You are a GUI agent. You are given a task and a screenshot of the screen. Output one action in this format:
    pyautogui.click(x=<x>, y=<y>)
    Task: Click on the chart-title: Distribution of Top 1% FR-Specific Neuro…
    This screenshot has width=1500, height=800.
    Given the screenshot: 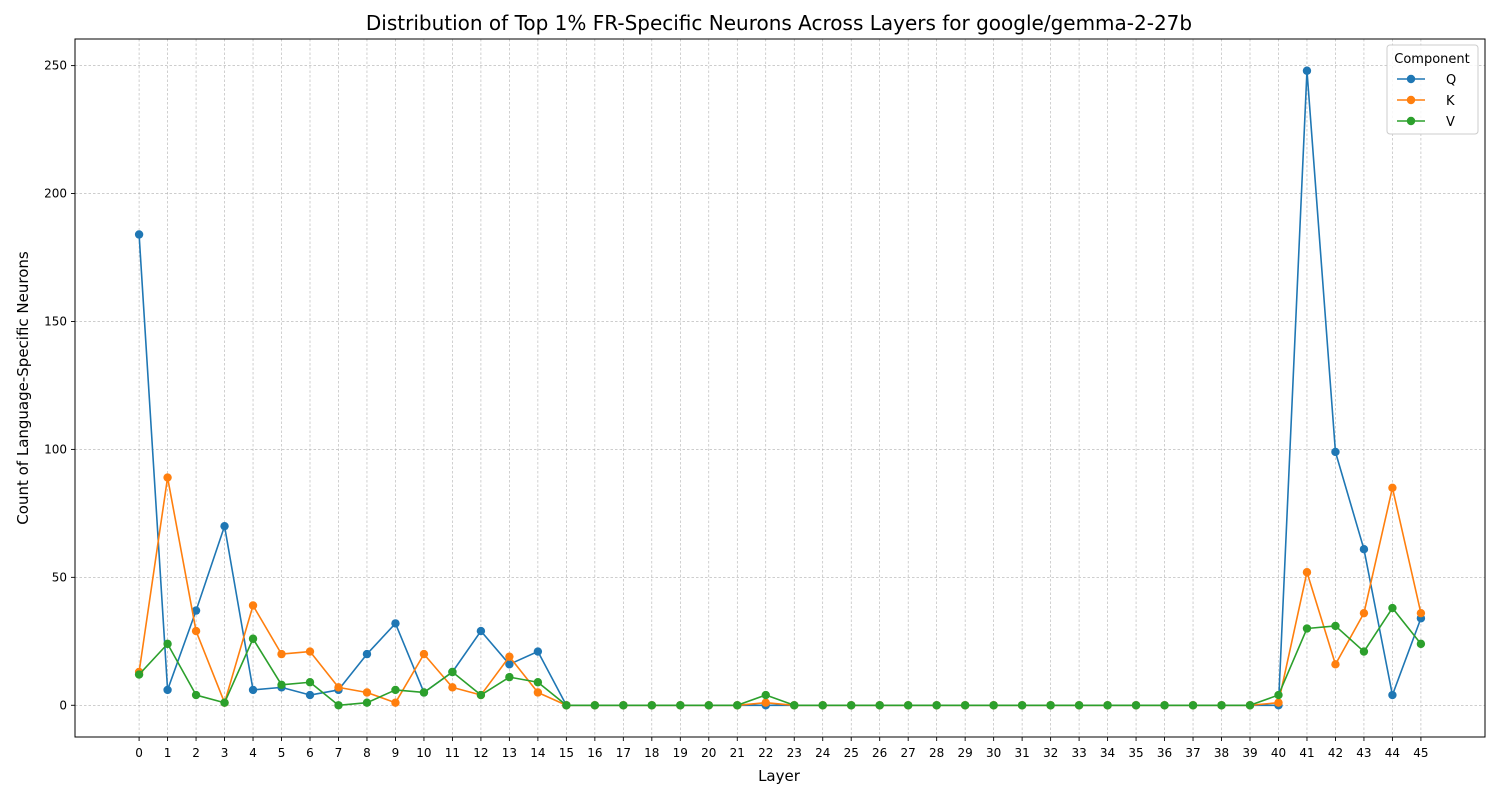 What is the action you would take?
    pyautogui.click(x=779, y=23)
    